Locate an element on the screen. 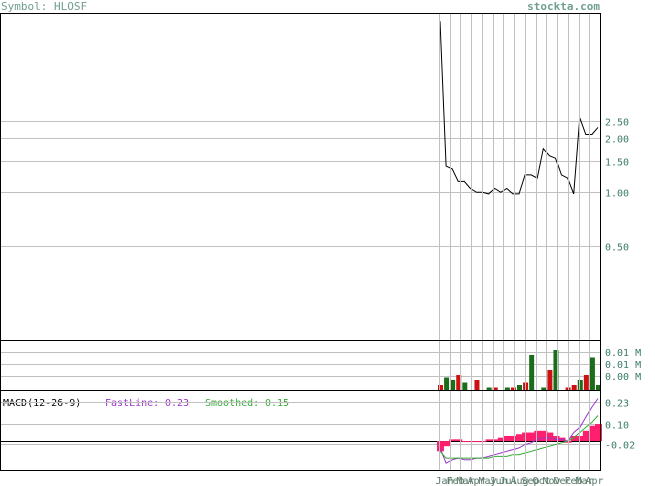 The height and width of the screenshot is (486, 655). x-tick-label: Sep is located at coordinates (531, 481).